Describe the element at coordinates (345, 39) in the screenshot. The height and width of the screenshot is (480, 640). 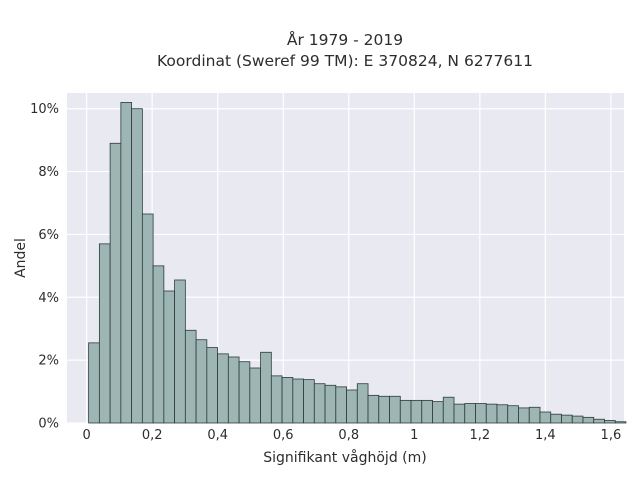
I see `chart-title-line-1: År 1979 - 2019` at that location.